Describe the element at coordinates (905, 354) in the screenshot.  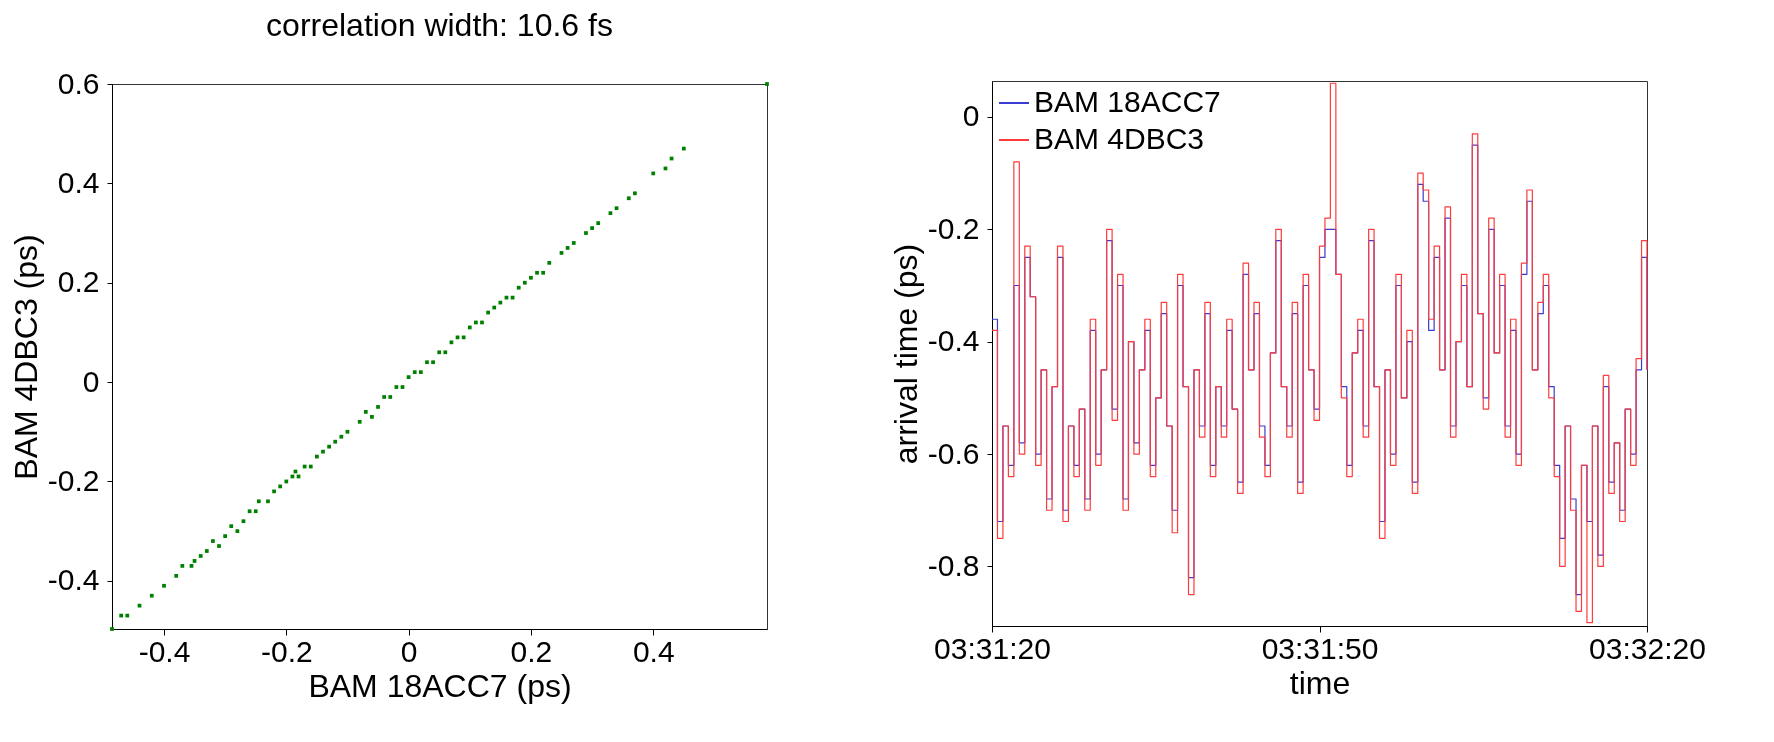
I see `y-axis-title: arrival time (ps)` at that location.